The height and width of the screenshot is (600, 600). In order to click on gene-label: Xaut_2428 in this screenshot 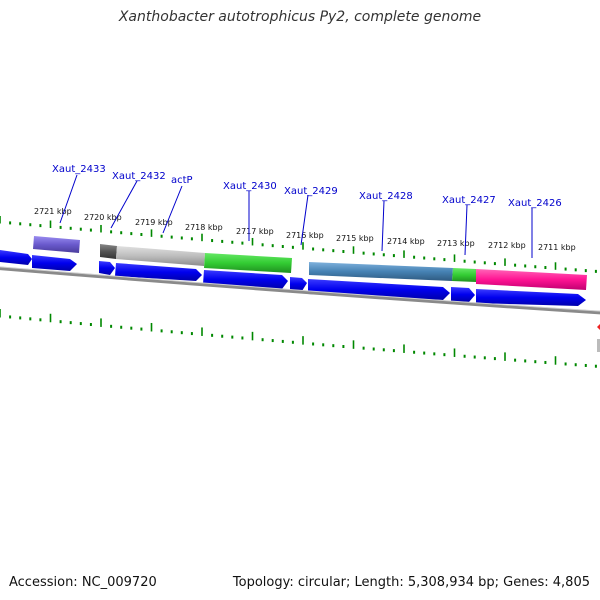, I will do `click(386, 196)`.